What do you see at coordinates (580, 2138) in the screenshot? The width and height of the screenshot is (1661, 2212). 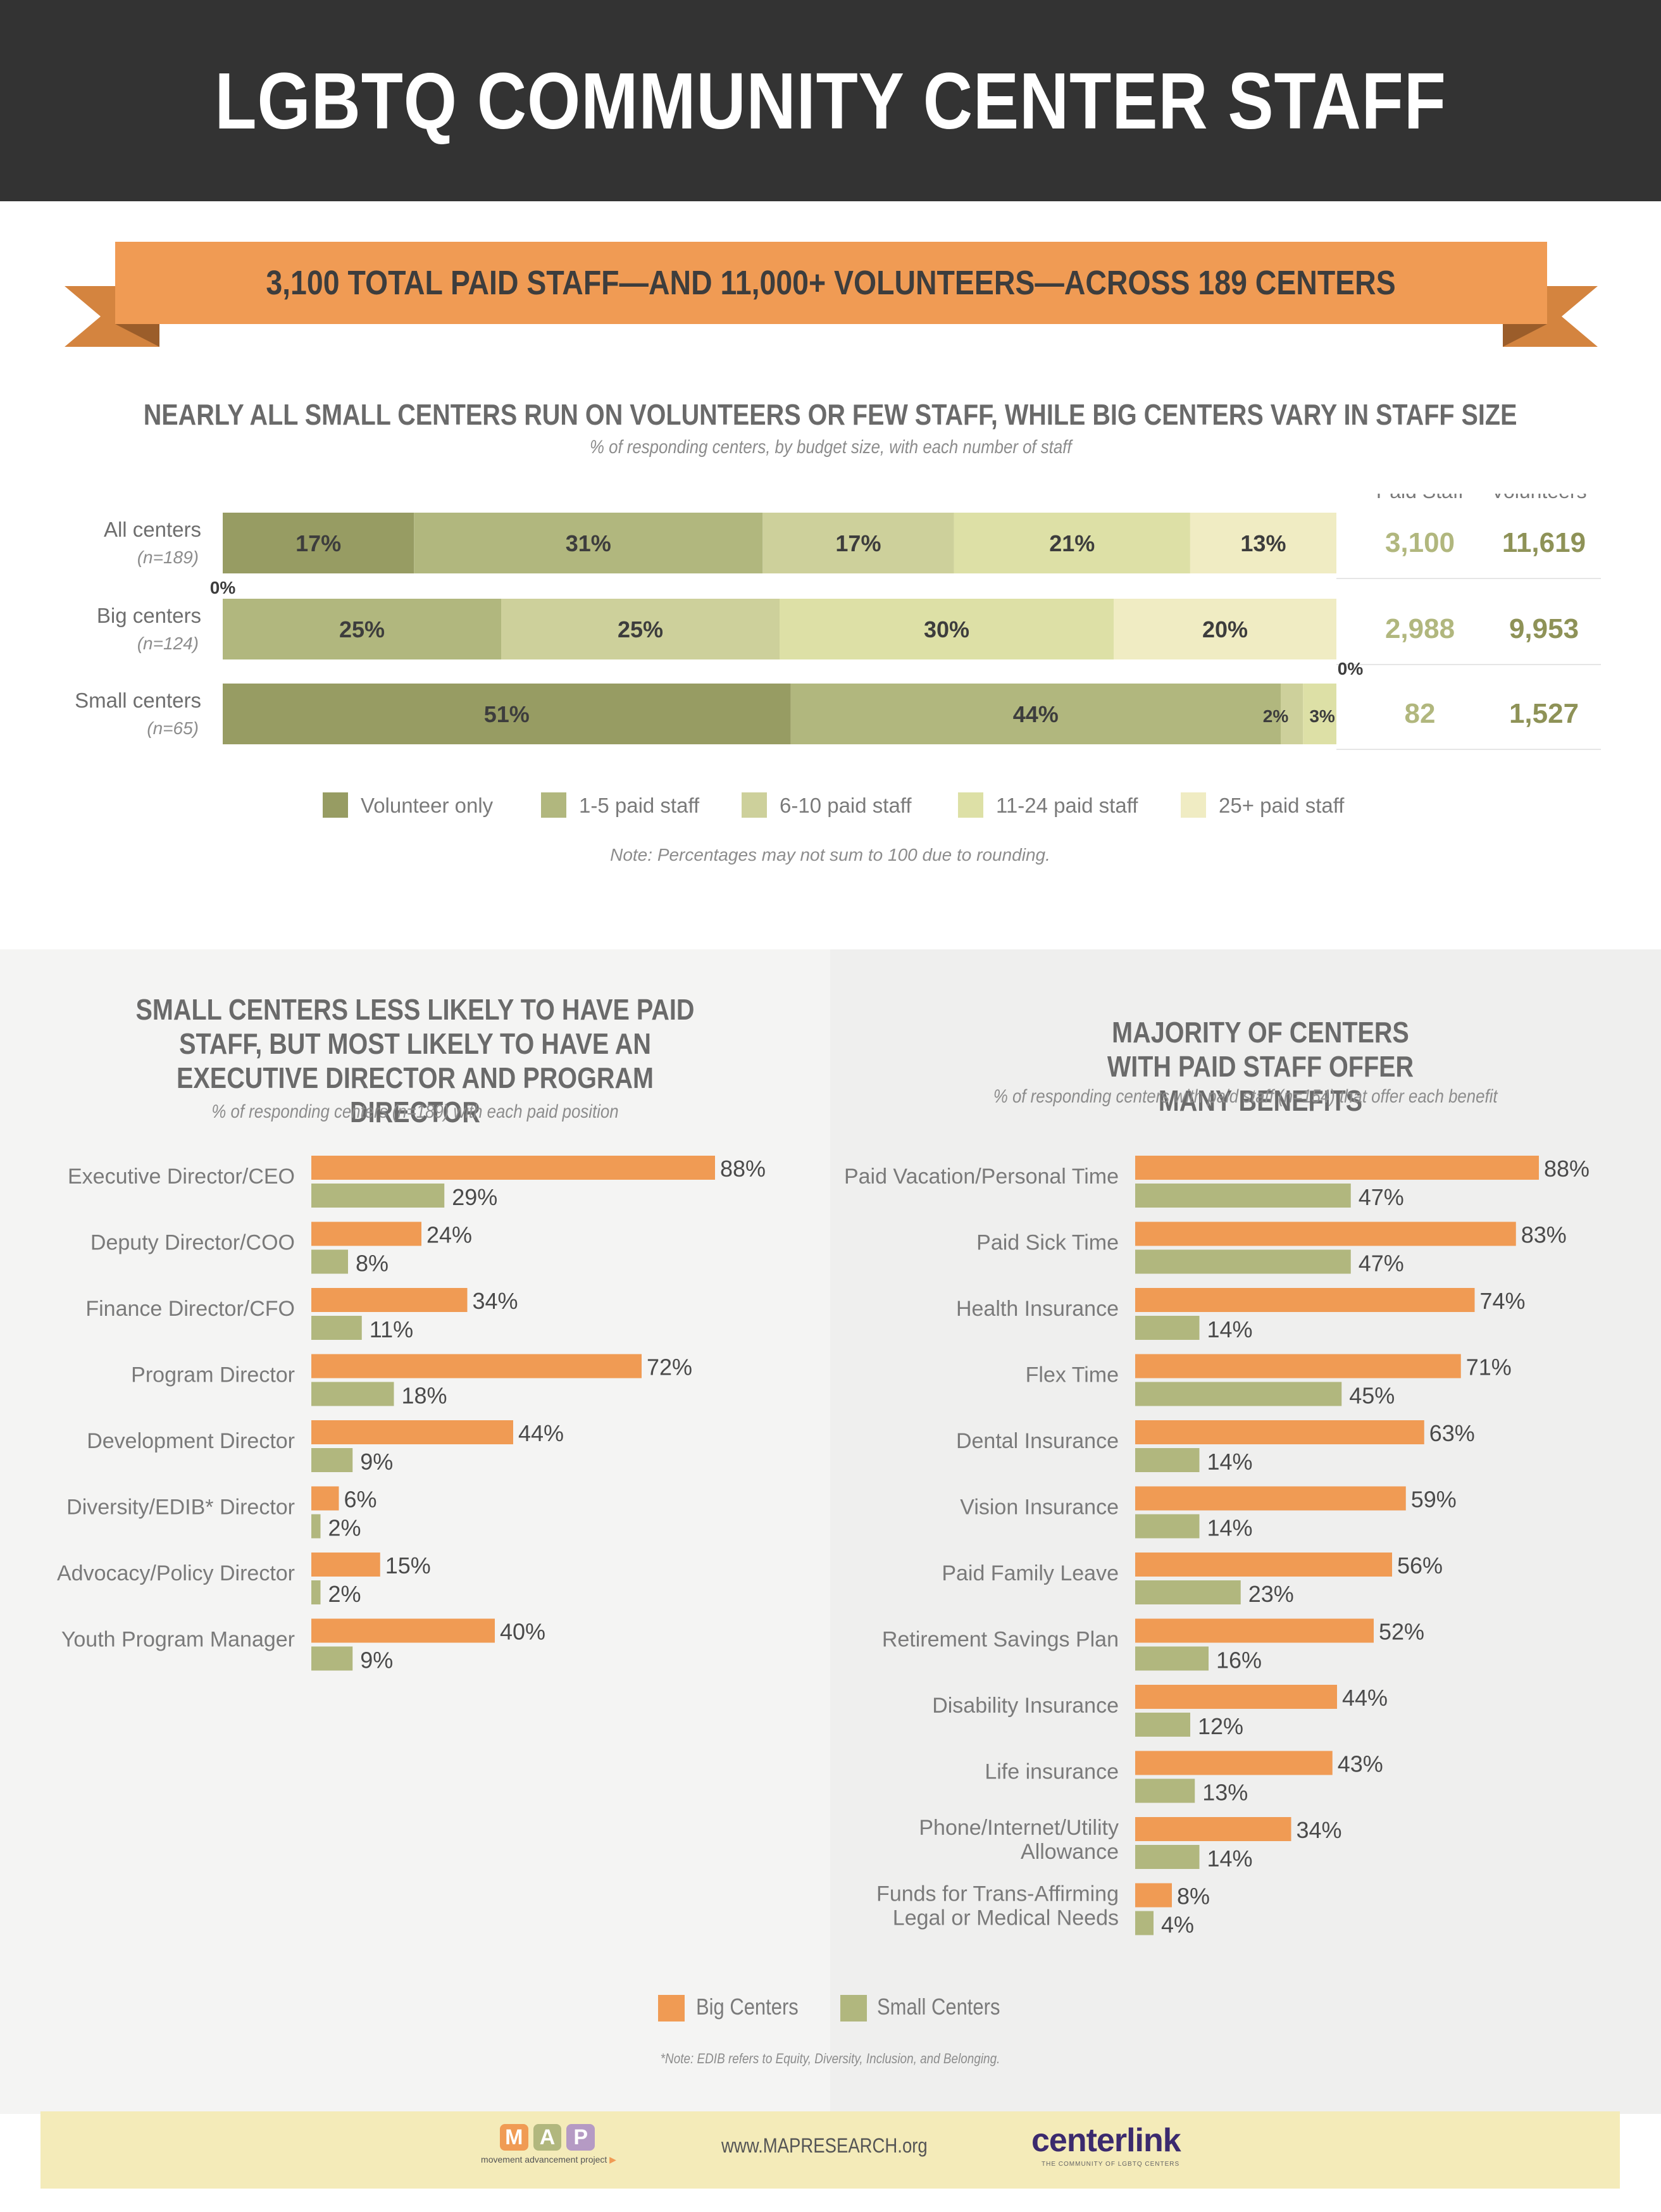 I see `map-logo-p: P` at bounding box center [580, 2138].